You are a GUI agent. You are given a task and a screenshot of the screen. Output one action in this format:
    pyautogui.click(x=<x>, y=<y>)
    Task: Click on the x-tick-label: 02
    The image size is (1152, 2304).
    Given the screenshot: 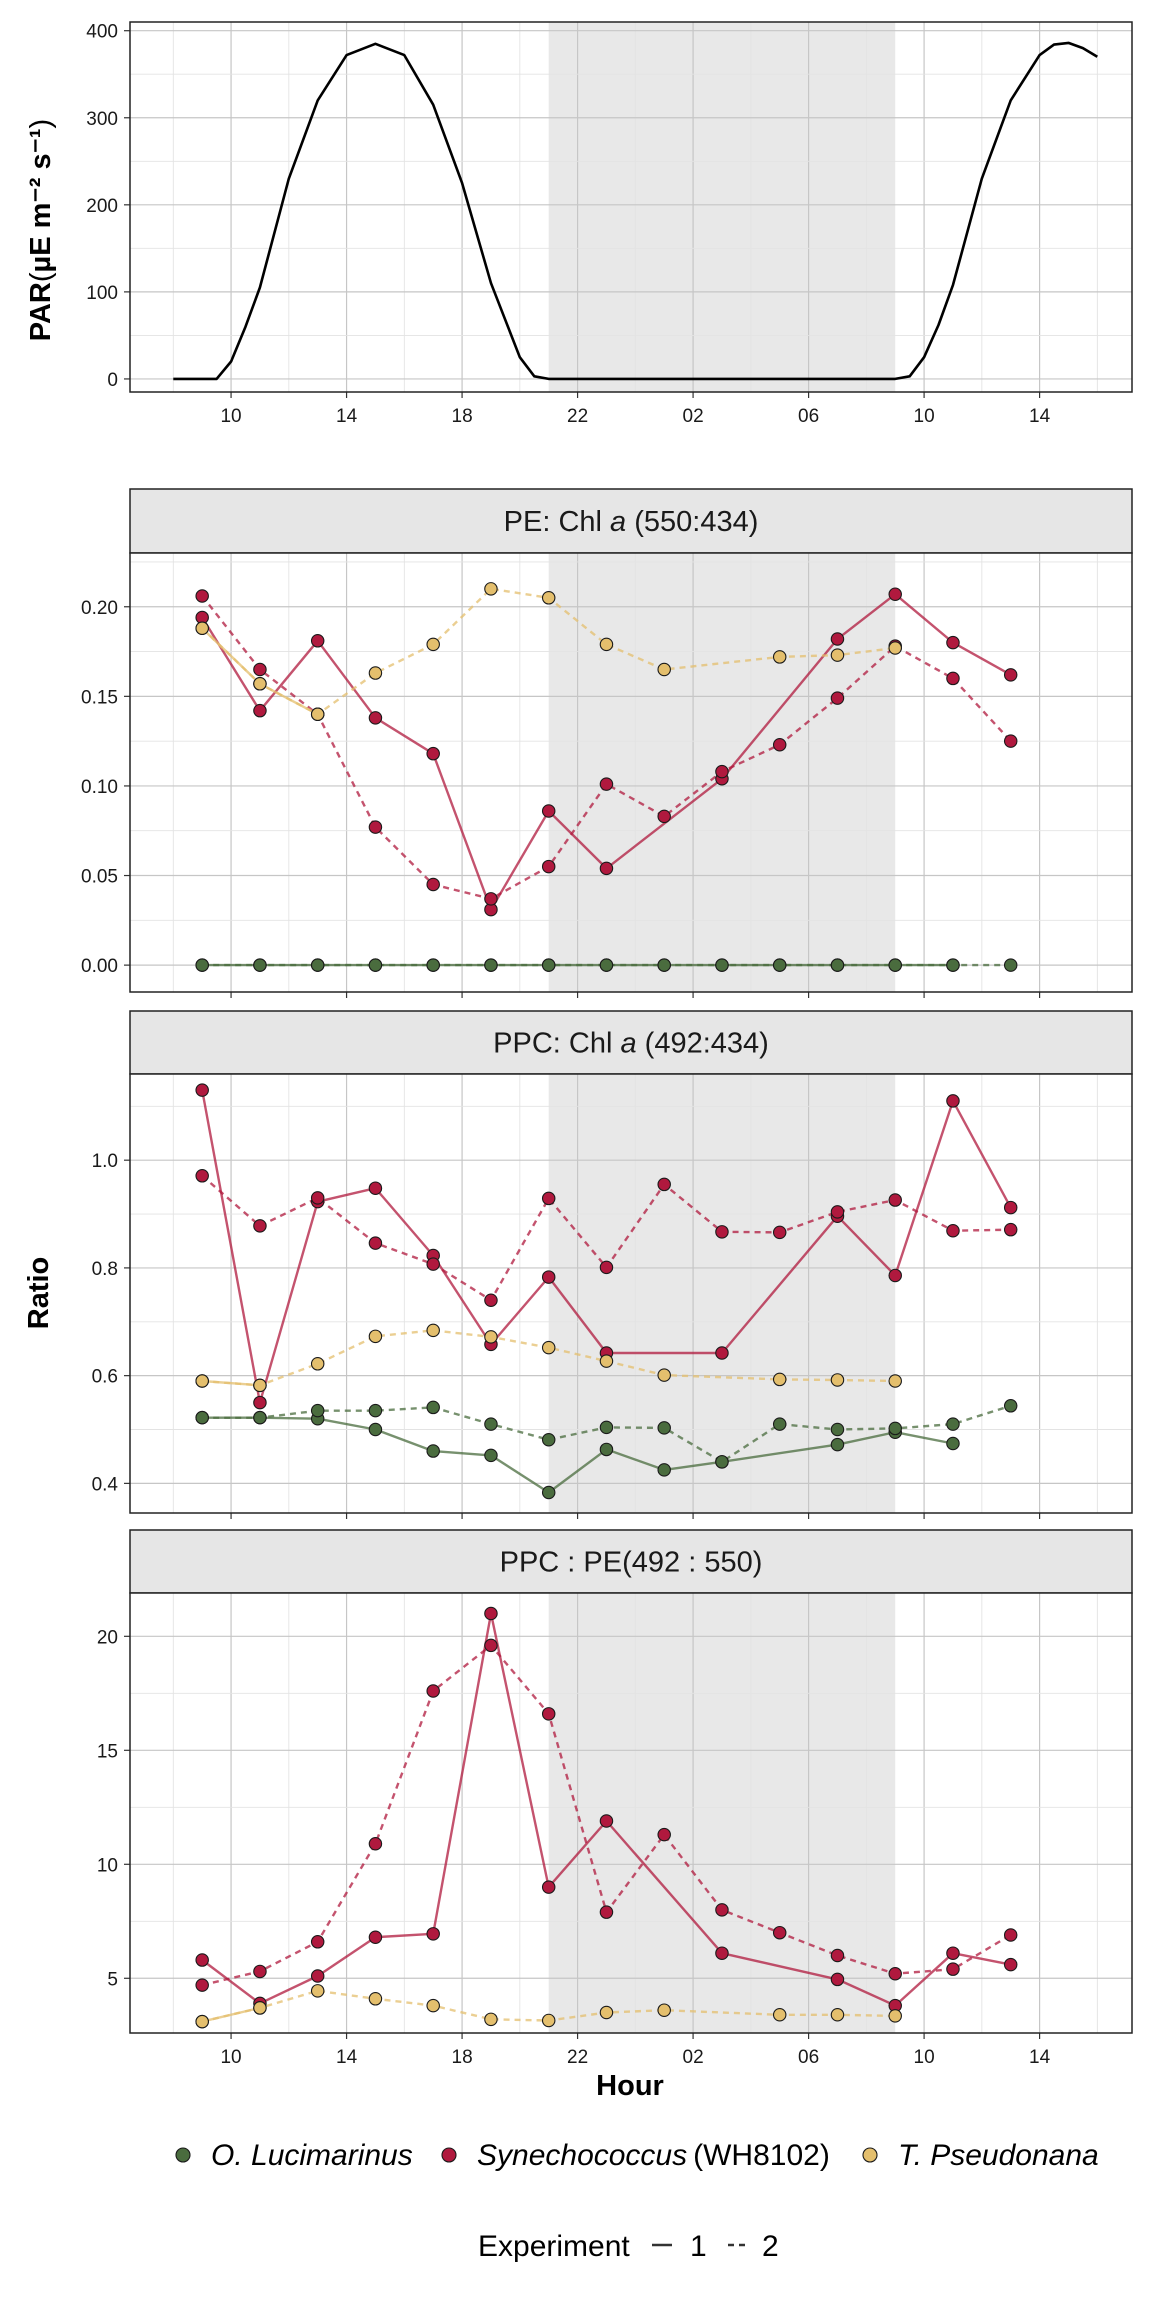 What is the action you would take?
    pyautogui.click(x=693, y=416)
    